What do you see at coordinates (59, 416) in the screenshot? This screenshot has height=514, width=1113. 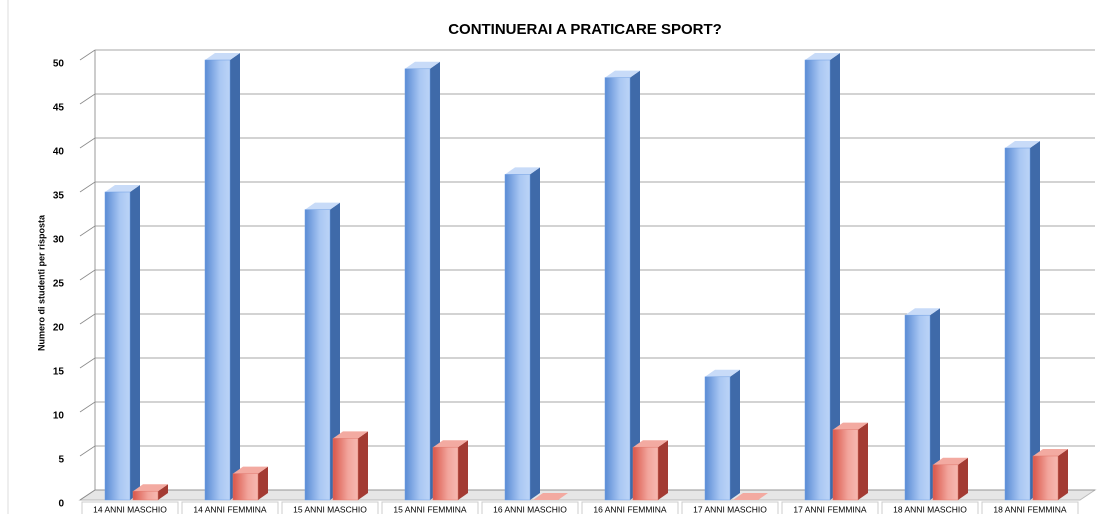 I see `y-tick-label: 10` at bounding box center [59, 416].